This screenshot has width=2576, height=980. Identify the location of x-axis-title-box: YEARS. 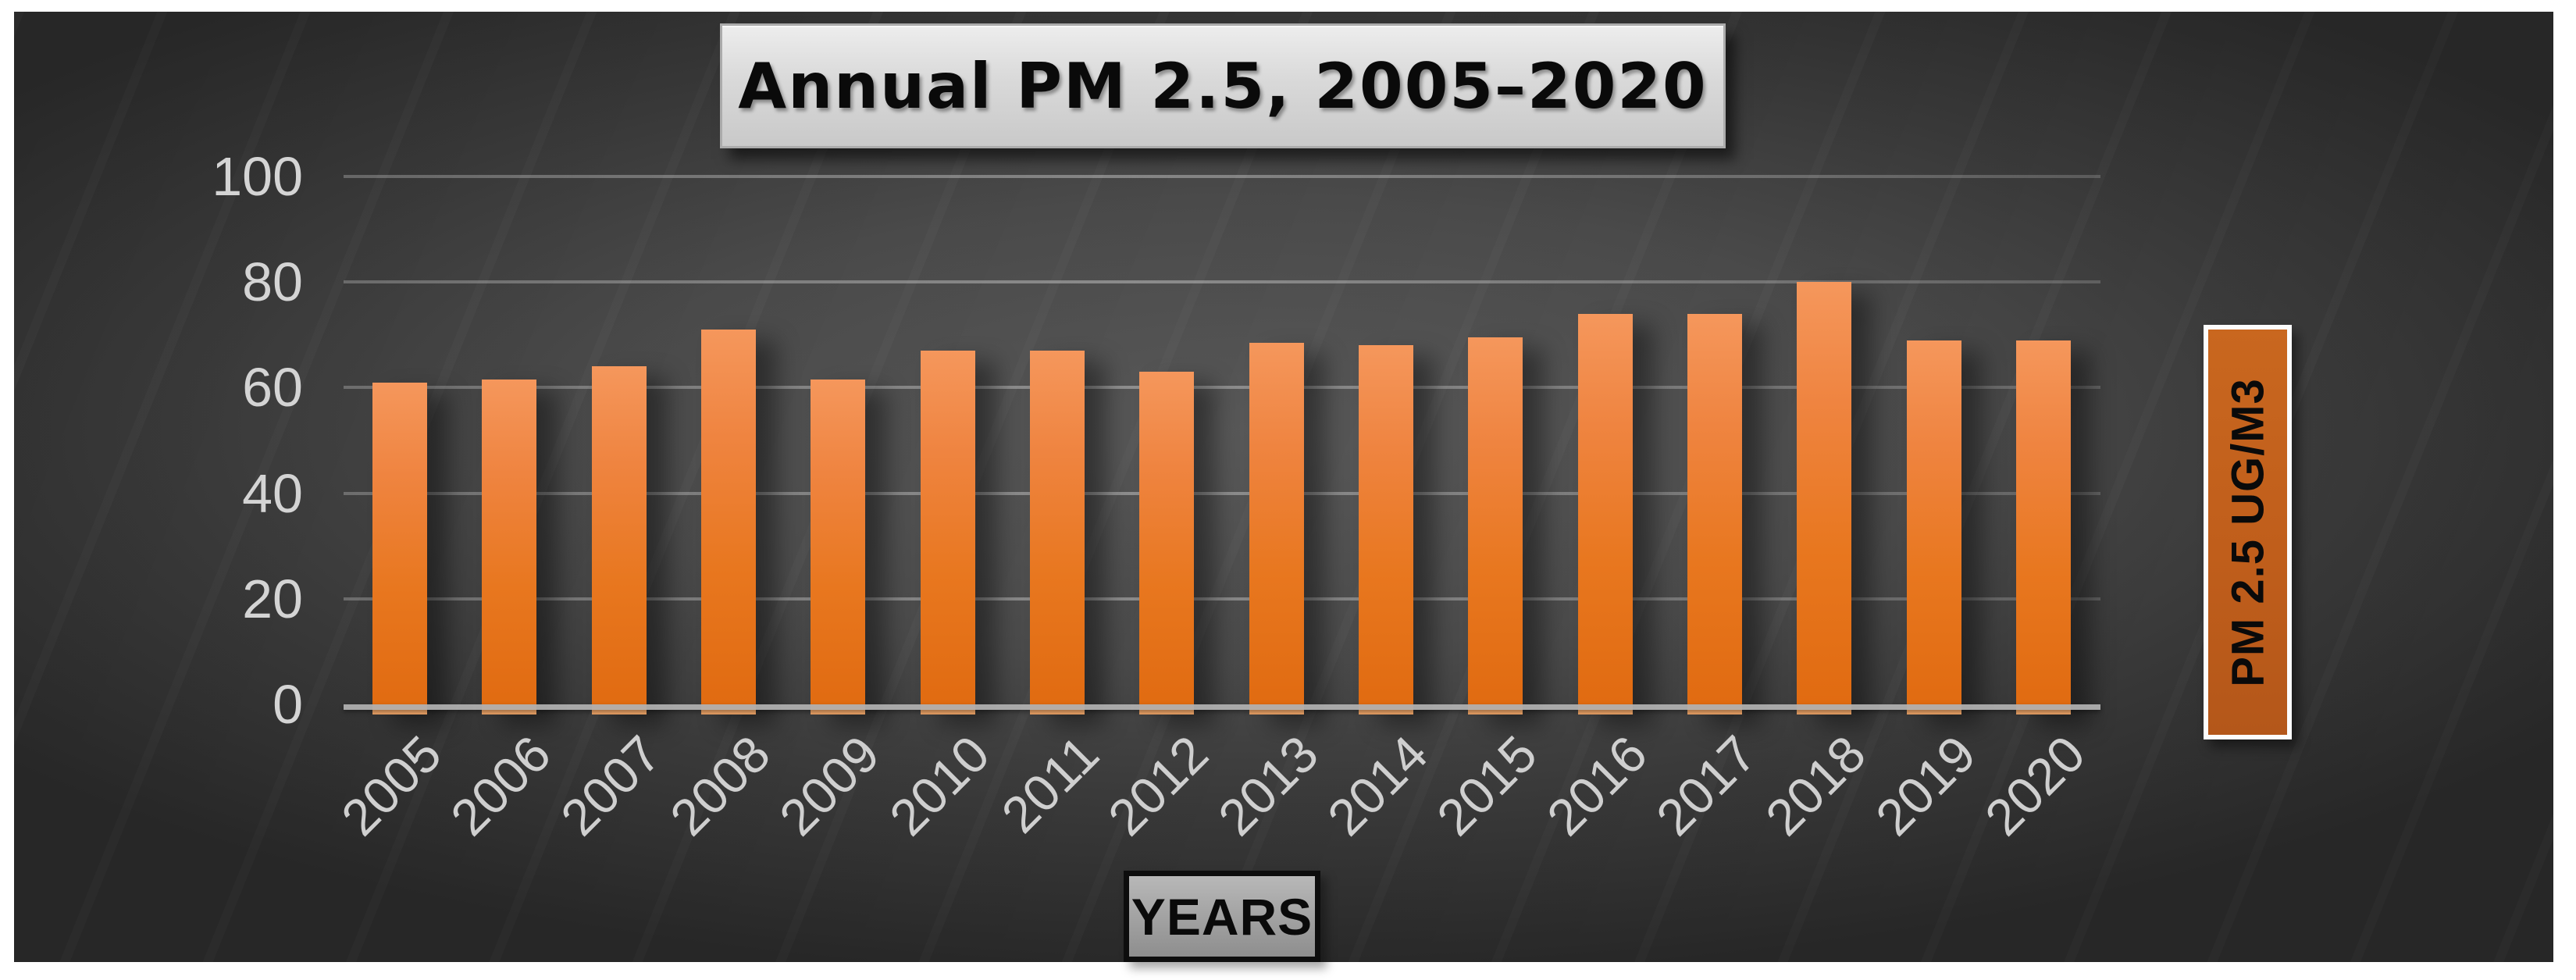
(1222, 916).